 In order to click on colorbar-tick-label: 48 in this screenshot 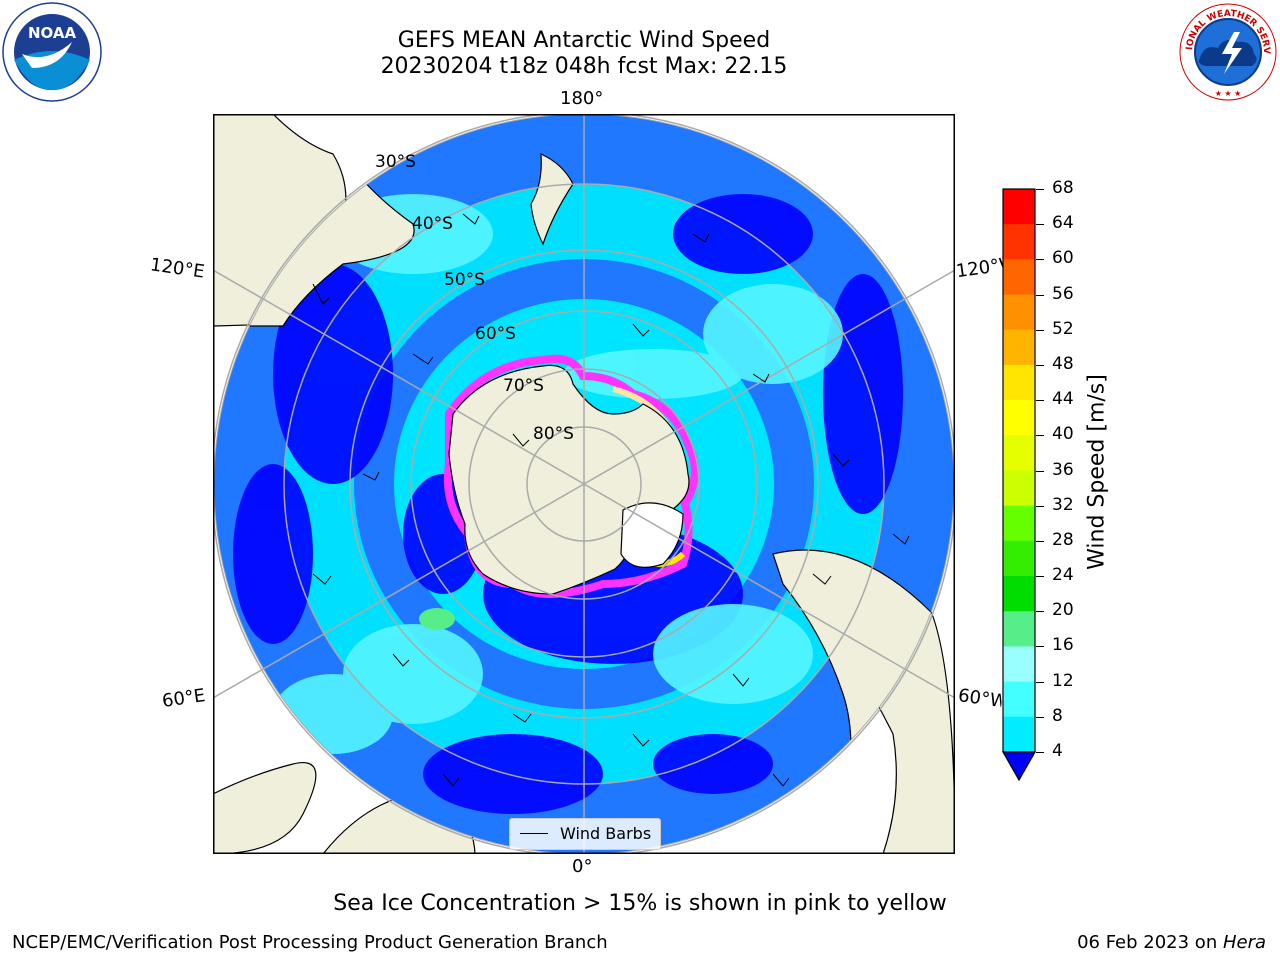, I will do `click(1063, 363)`.